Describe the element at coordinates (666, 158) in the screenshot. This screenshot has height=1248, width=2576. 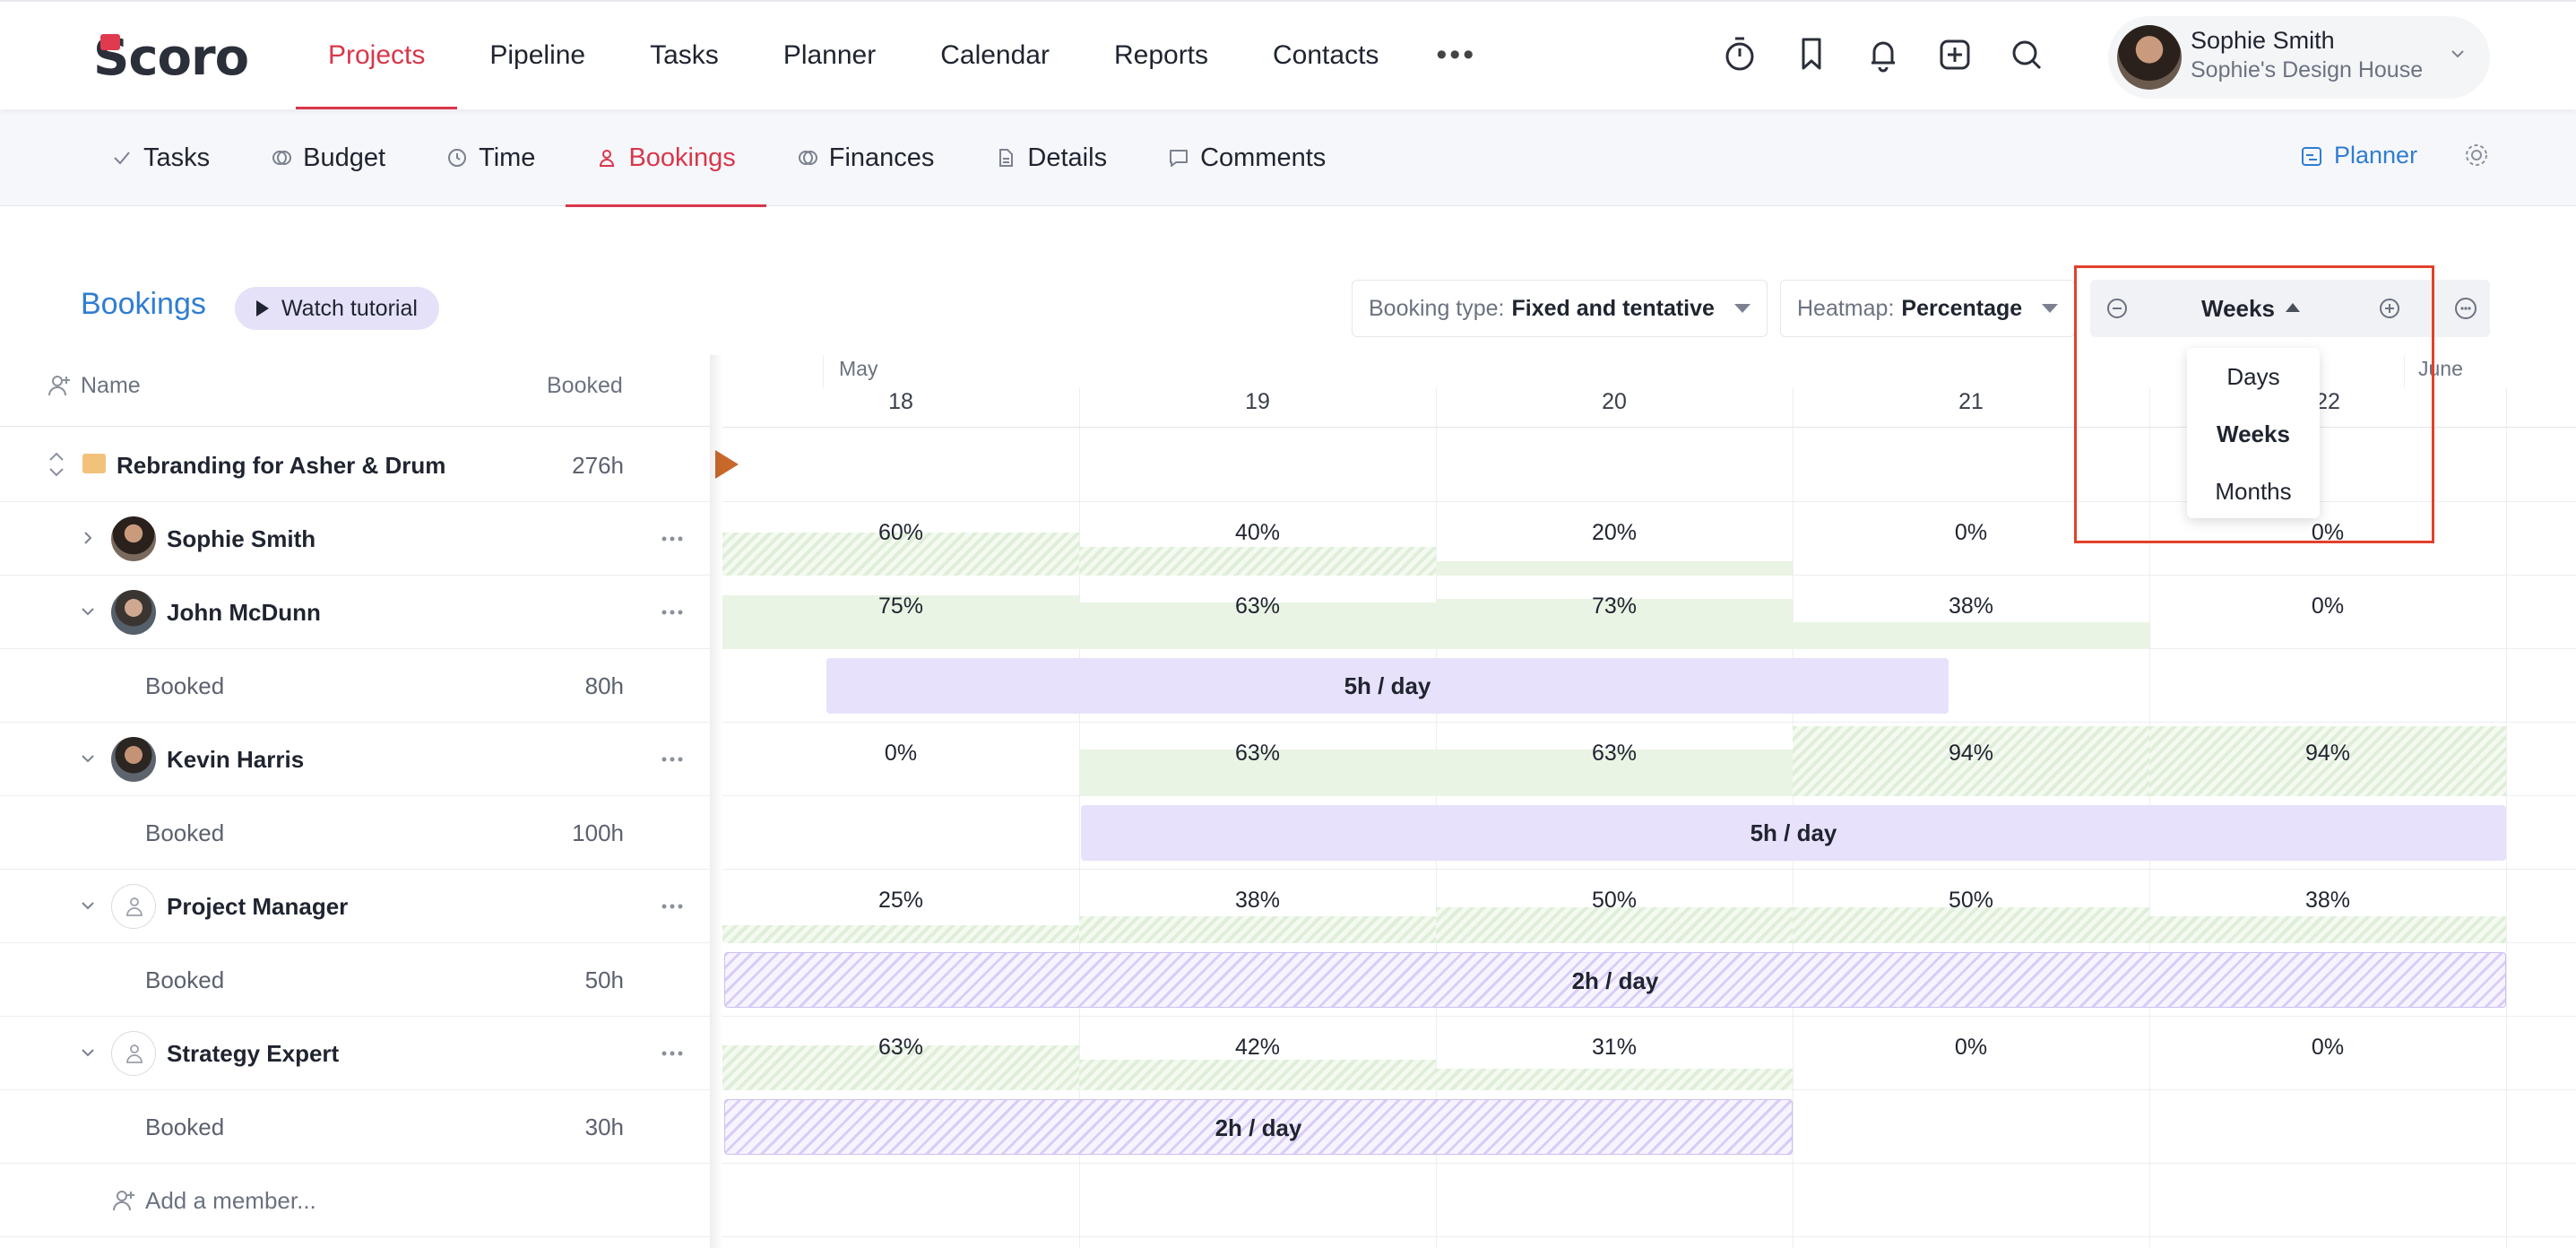
I see `tab-bookings: Bookings` at that location.